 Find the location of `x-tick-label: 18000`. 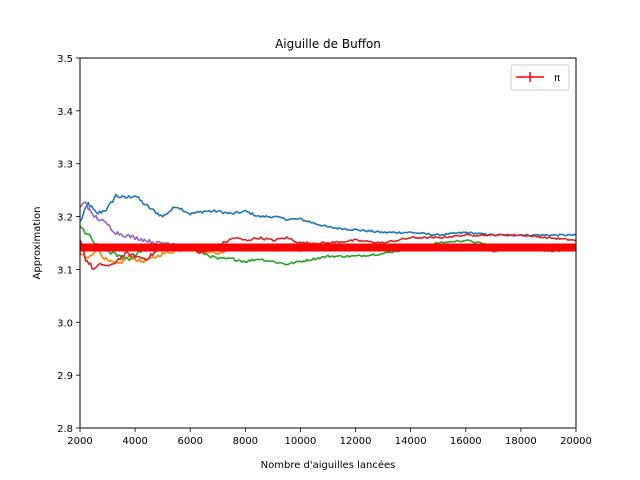

x-tick-label: 18000 is located at coordinates (521, 441).